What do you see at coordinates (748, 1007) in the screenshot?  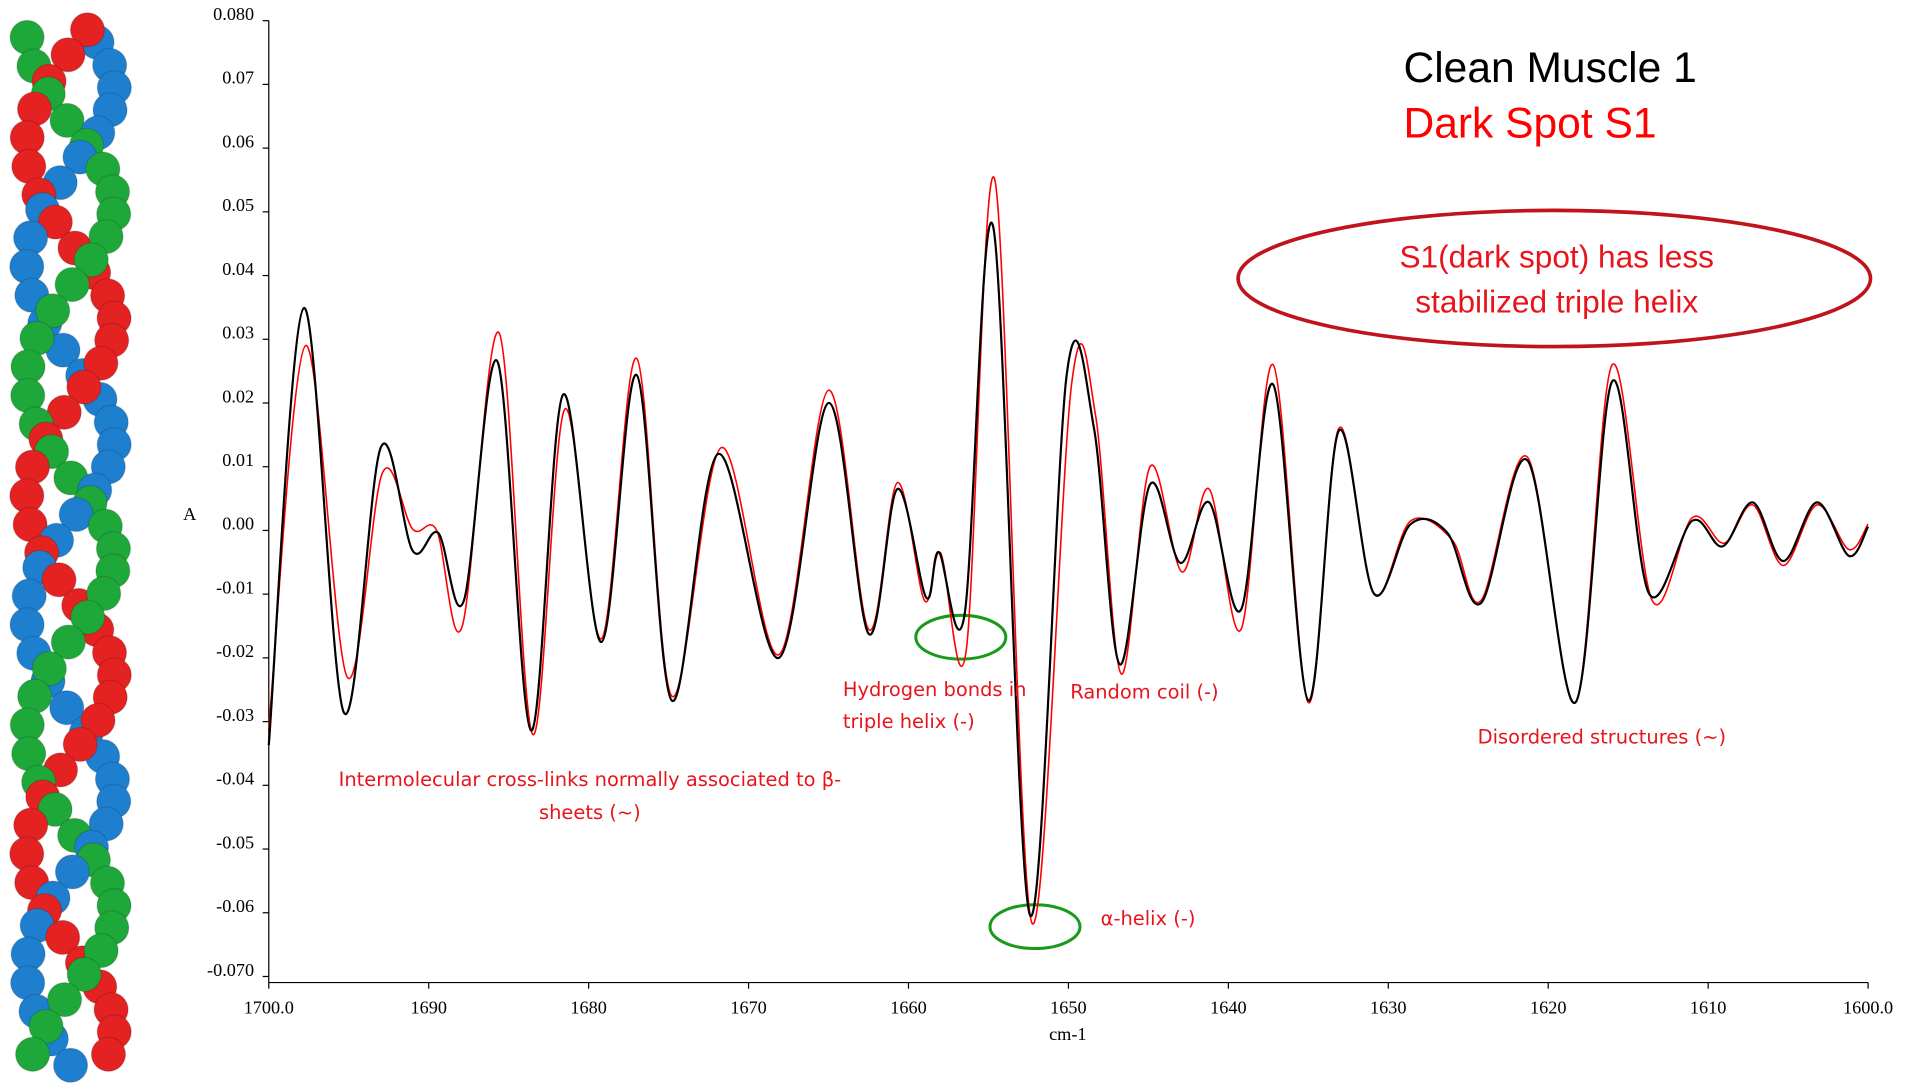 I see `x-tick-label: 1670` at bounding box center [748, 1007].